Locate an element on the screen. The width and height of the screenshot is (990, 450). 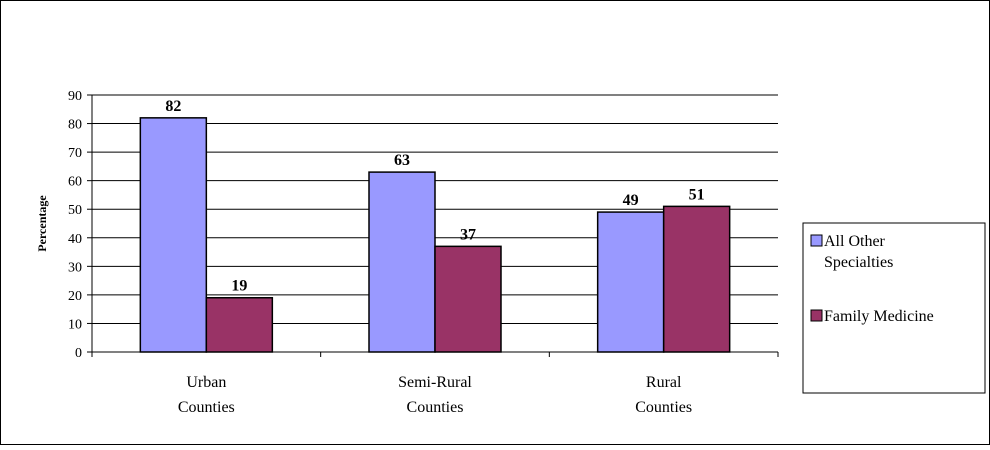
y-tick-label: 90 is located at coordinates (75, 96).